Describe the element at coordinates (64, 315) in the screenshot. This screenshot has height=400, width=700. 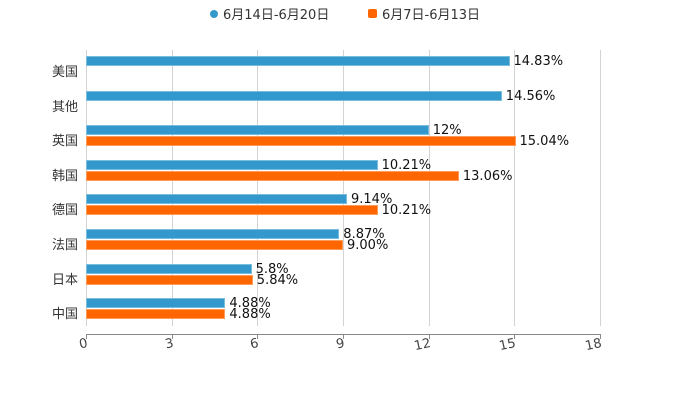
I see `category-label: 中国` at that location.